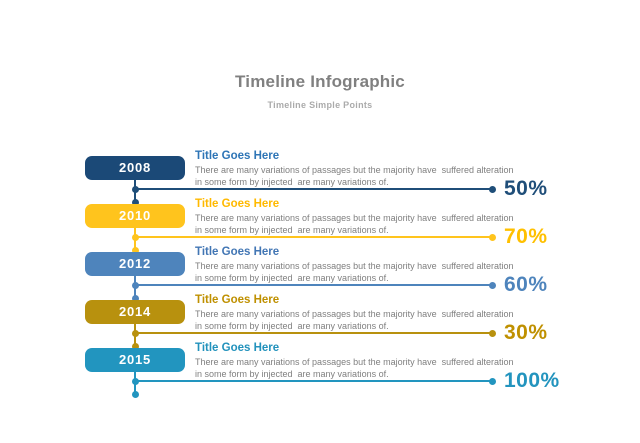  I want to click on year-box: 2015, so click(135, 360).